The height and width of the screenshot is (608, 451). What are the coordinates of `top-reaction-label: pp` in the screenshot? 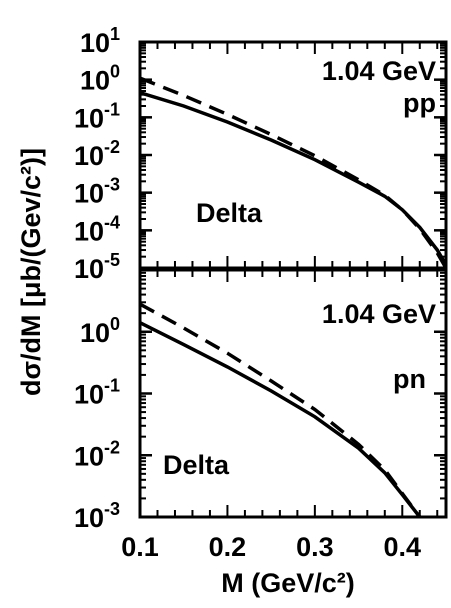 It's located at (419, 103).